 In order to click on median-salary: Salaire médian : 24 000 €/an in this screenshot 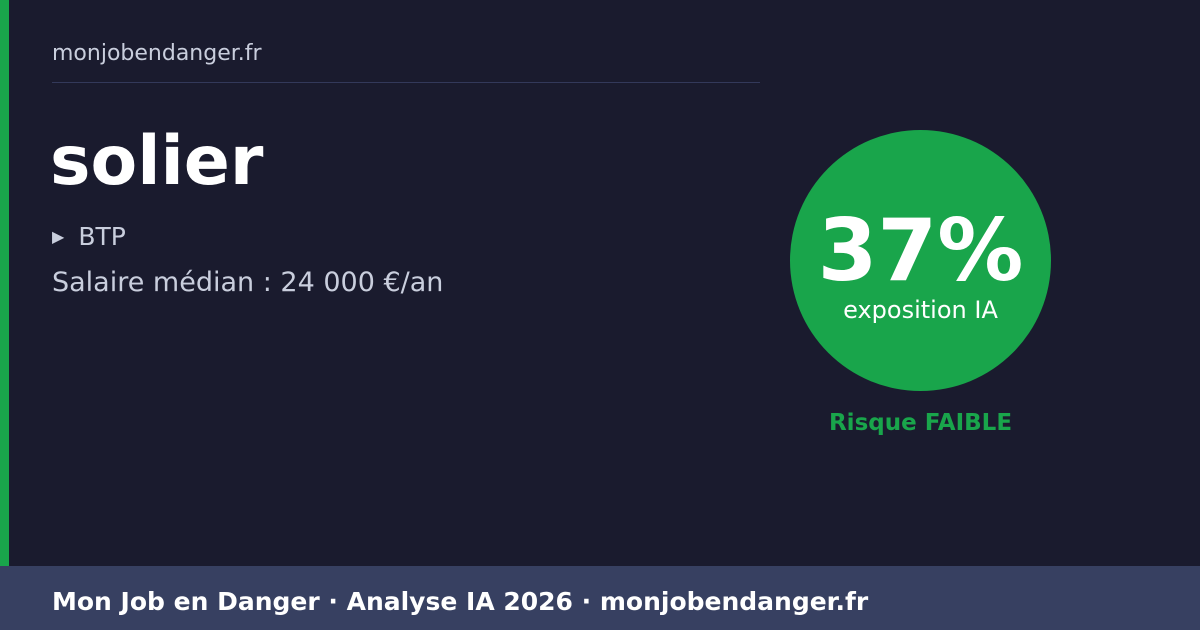, I will do `click(248, 282)`.